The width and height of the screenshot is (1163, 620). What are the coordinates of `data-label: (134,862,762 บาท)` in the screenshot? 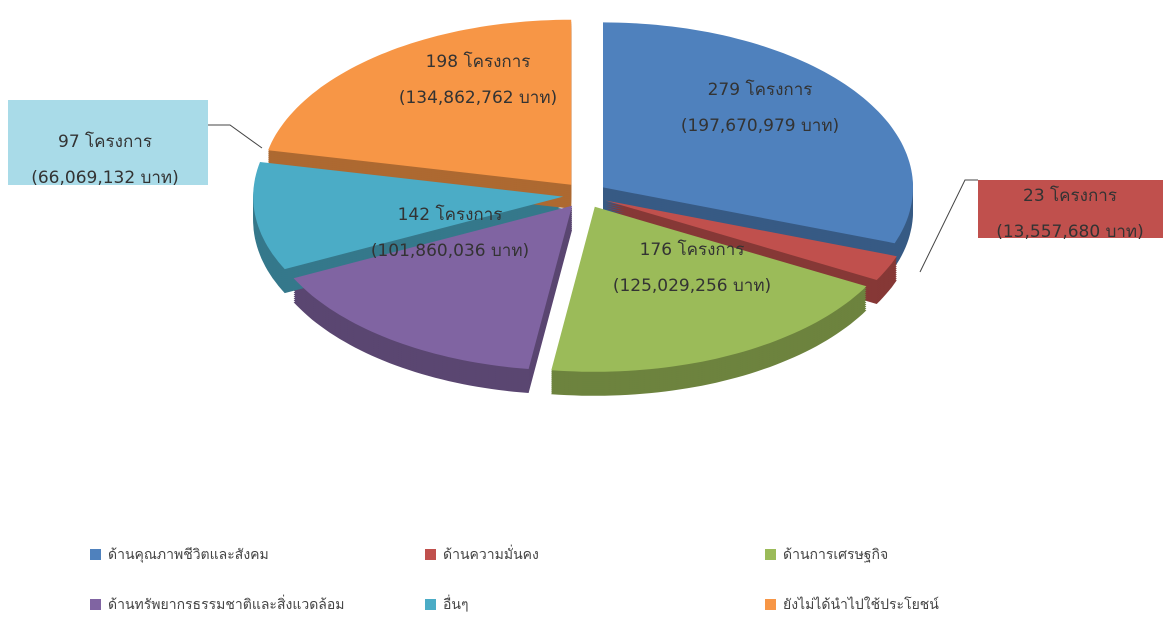 It's located at (478, 98).